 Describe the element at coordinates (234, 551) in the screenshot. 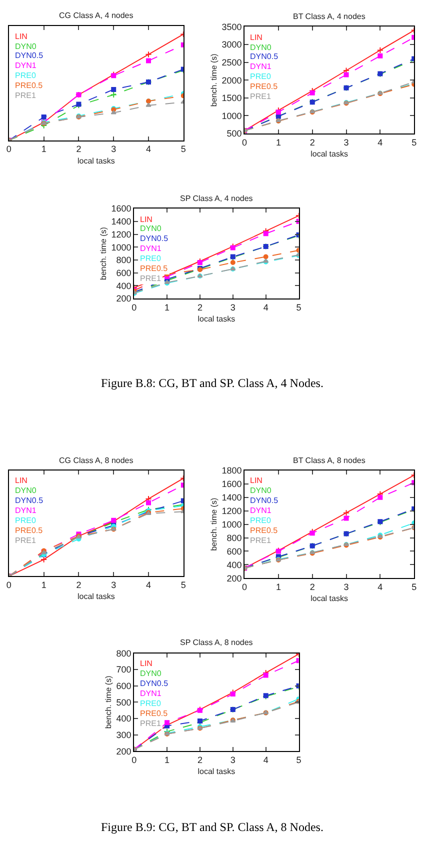

I see `y-tick-label: 600` at that location.